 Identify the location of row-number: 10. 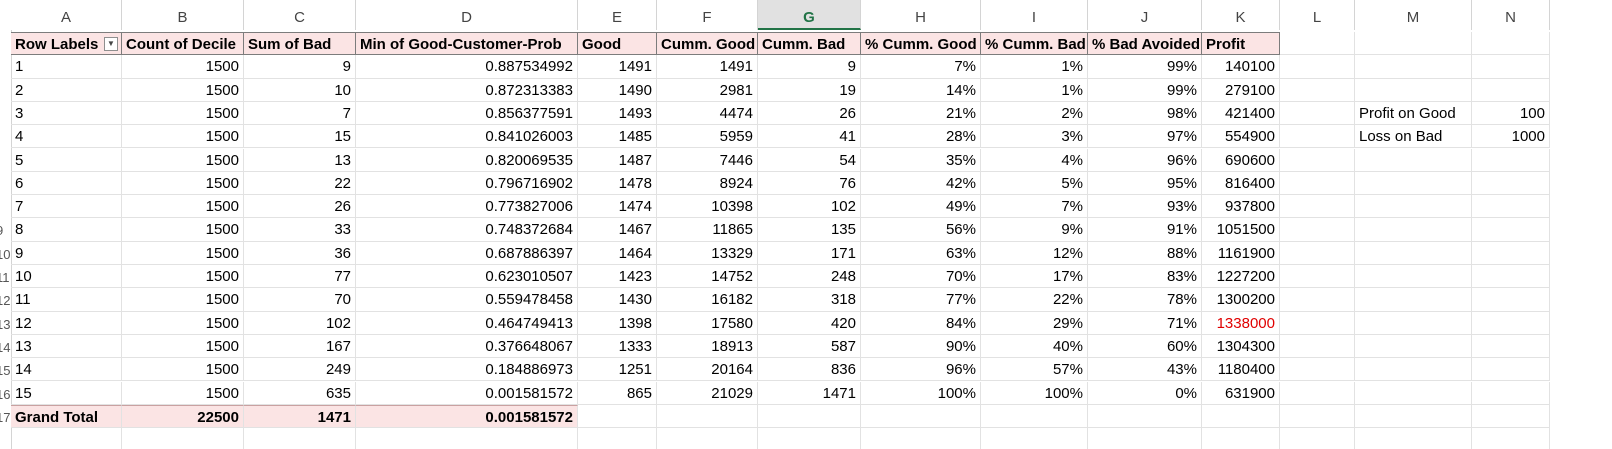
(5, 254).